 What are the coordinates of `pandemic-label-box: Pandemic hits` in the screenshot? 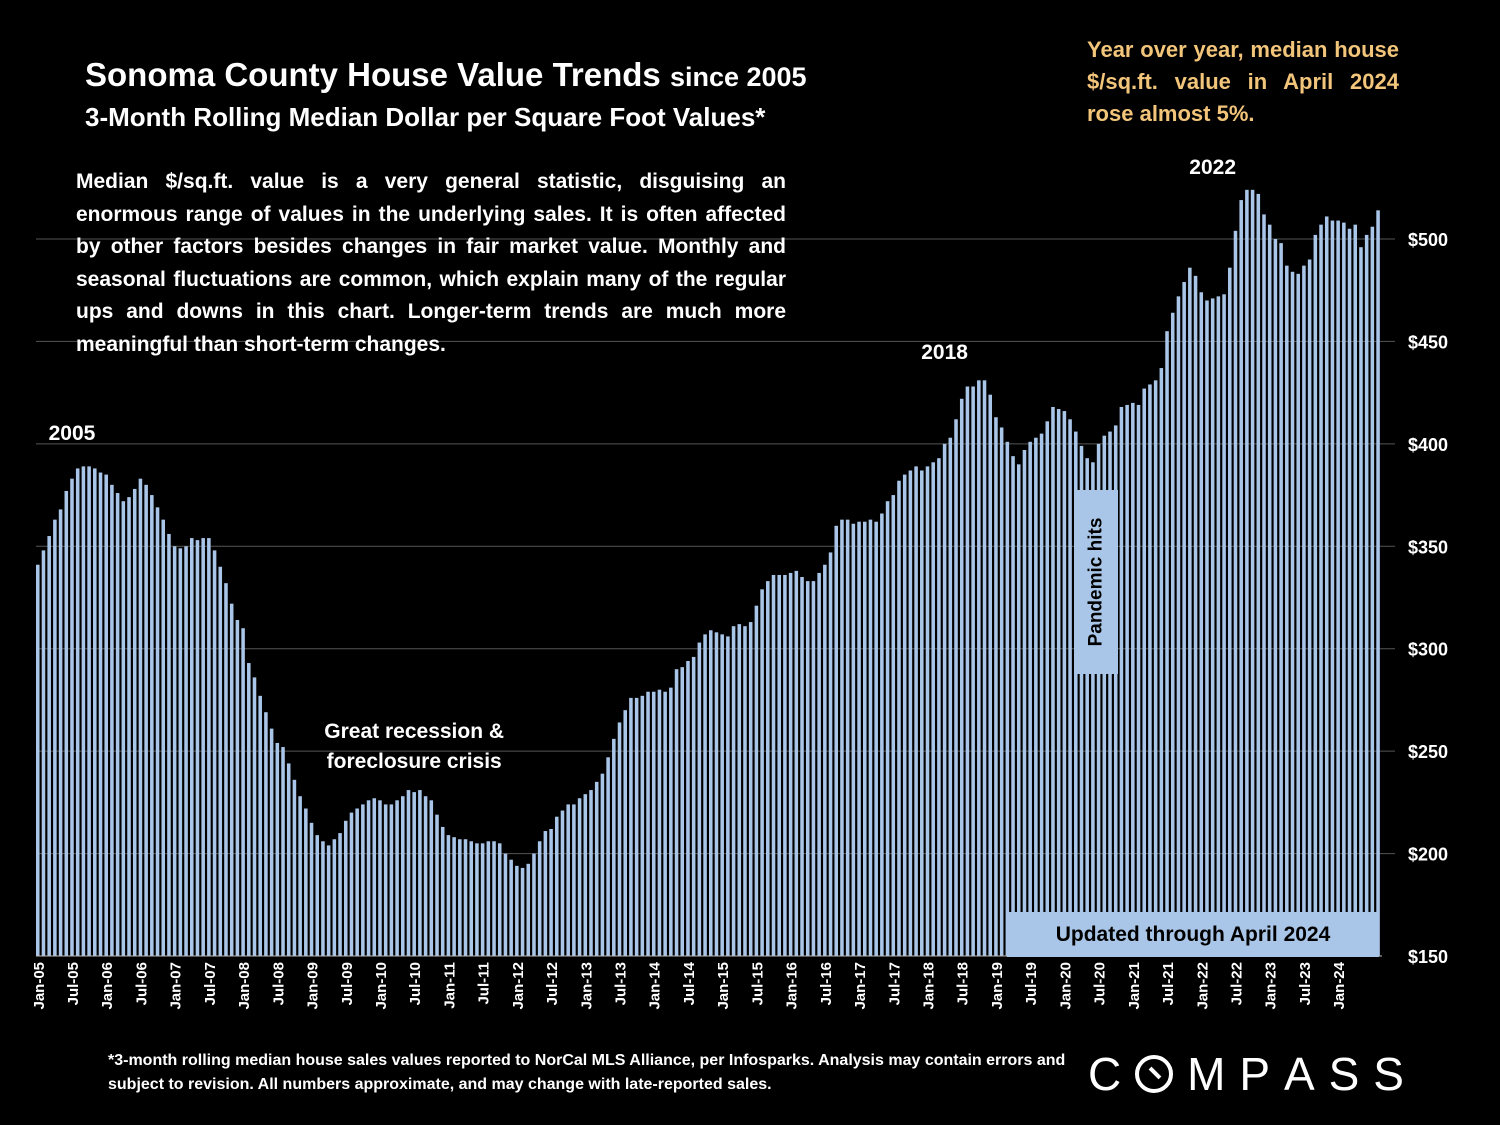 It's located at (1096, 582).